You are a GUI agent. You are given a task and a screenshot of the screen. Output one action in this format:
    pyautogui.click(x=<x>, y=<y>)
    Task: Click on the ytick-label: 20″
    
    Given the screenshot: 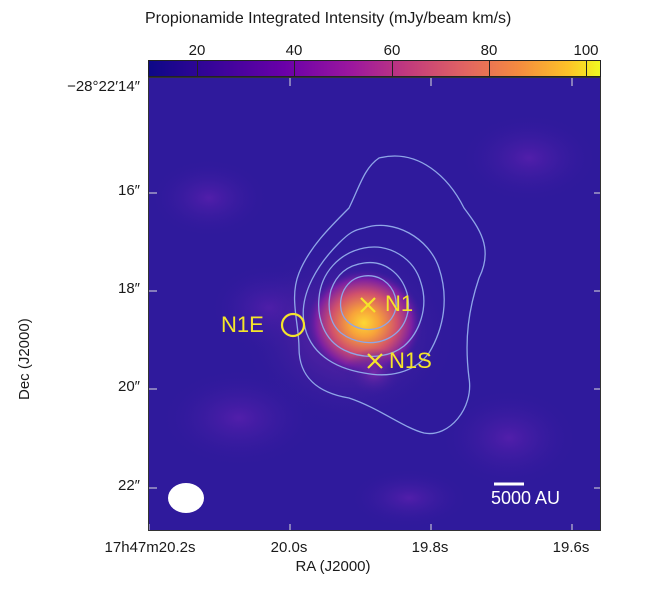 What is the action you would take?
    pyautogui.click(x=129, y=386)
    